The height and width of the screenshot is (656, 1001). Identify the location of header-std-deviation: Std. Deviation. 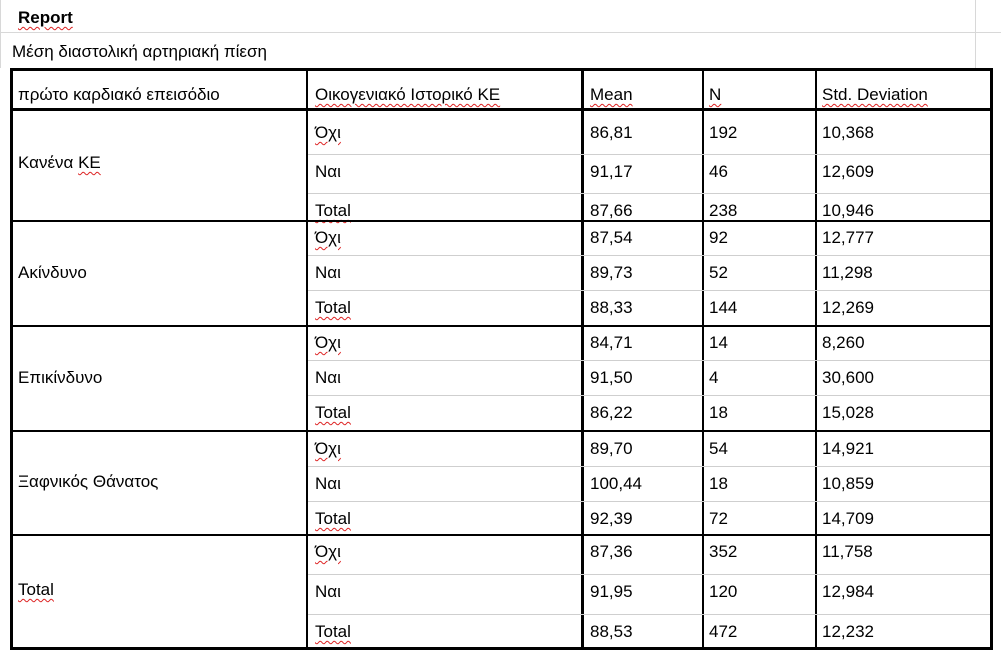
(875, 94).